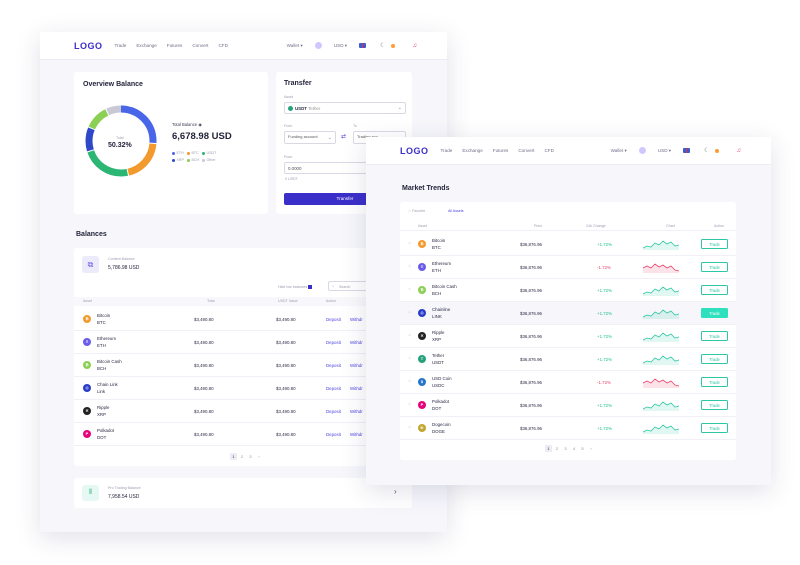  Describe the element at coordinates (456, 211) in the screenshot. I see `tab-all-assets: All Assets` at that location.